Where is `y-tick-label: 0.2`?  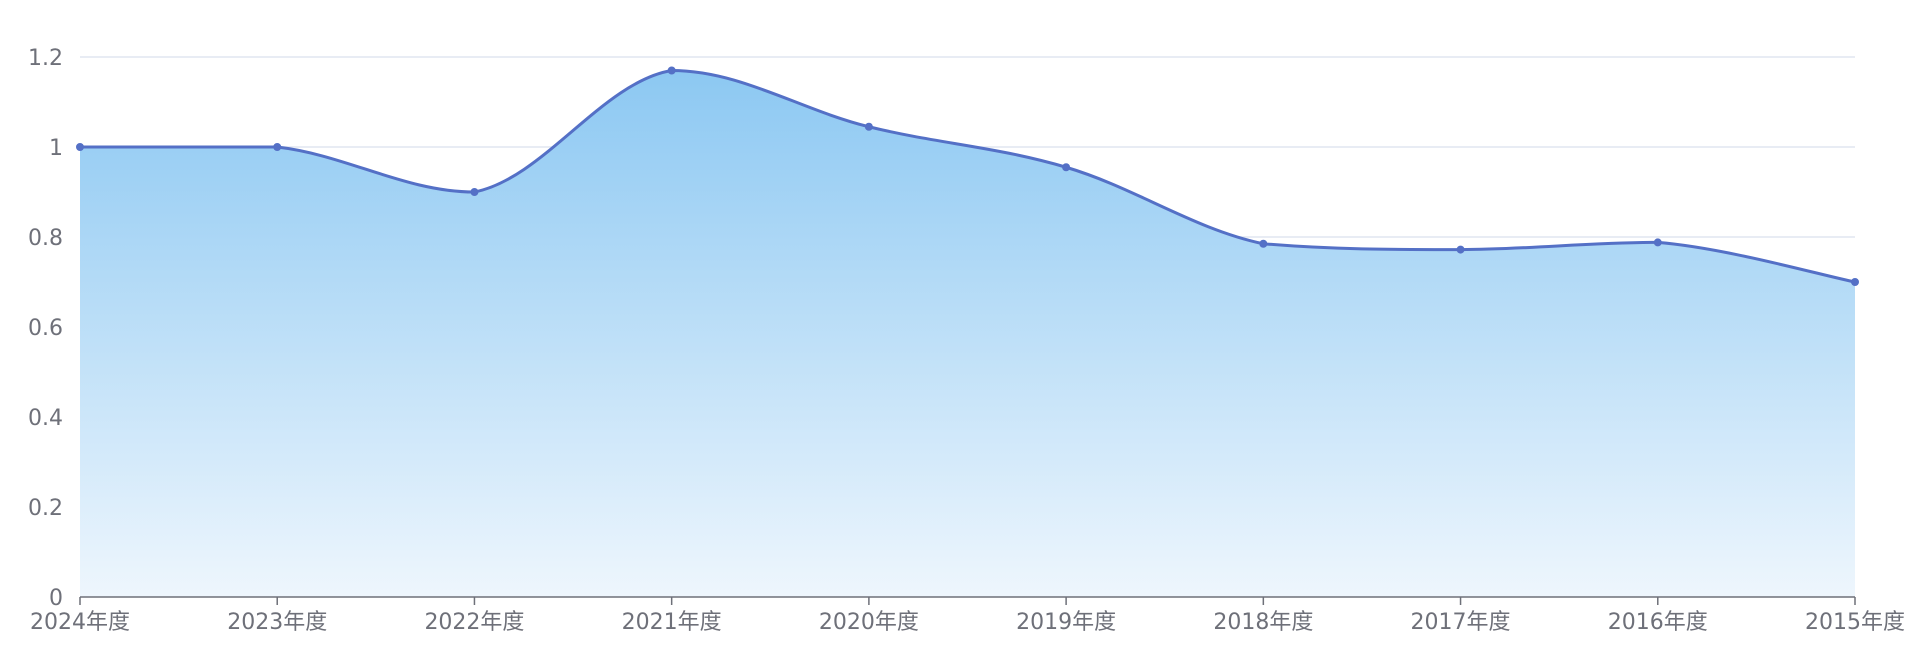
y-tick-label: 0.2 is located at coordinates (45, 508).